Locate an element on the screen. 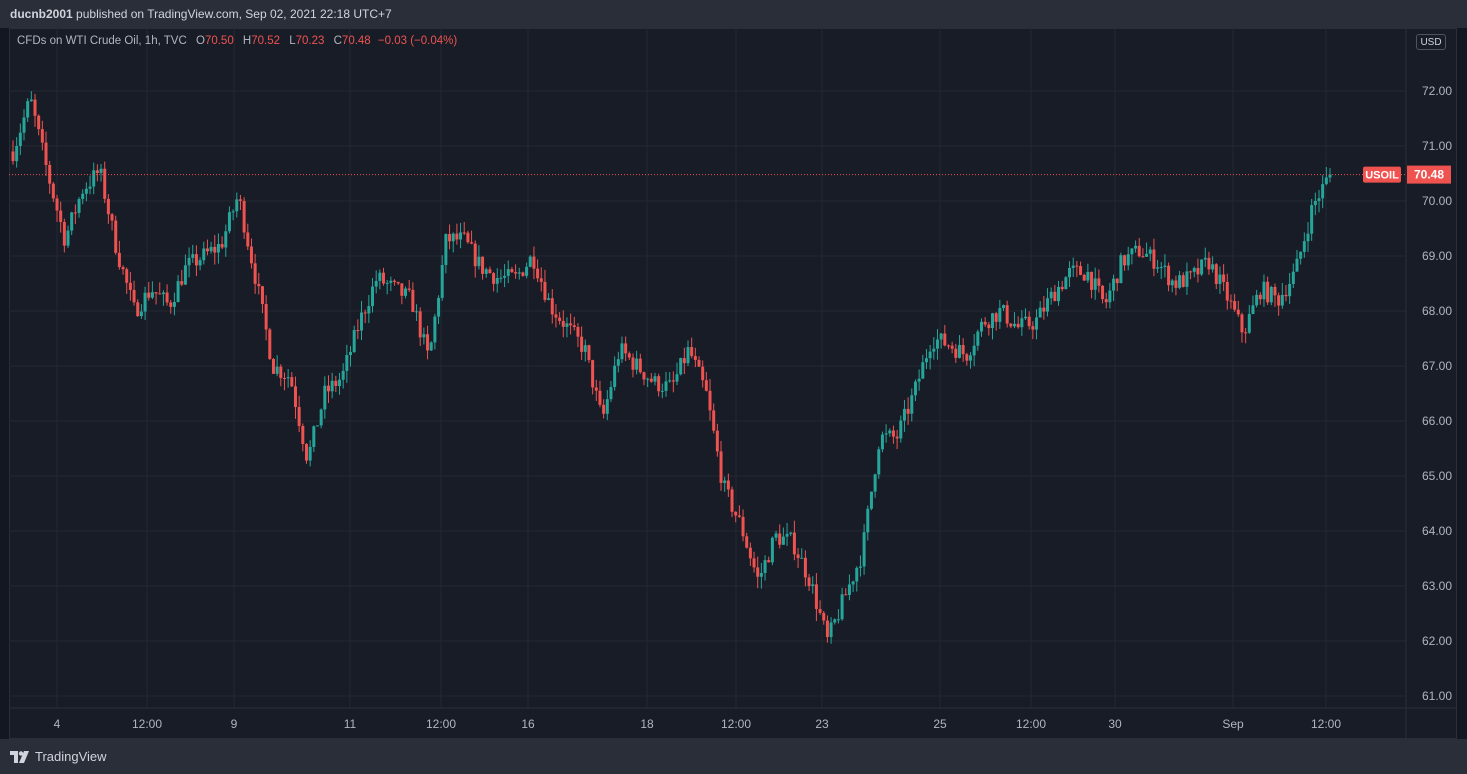 The width and height of the screenshot is (1467, 774). legend-open-label: O is located at coordinates (200, 41).